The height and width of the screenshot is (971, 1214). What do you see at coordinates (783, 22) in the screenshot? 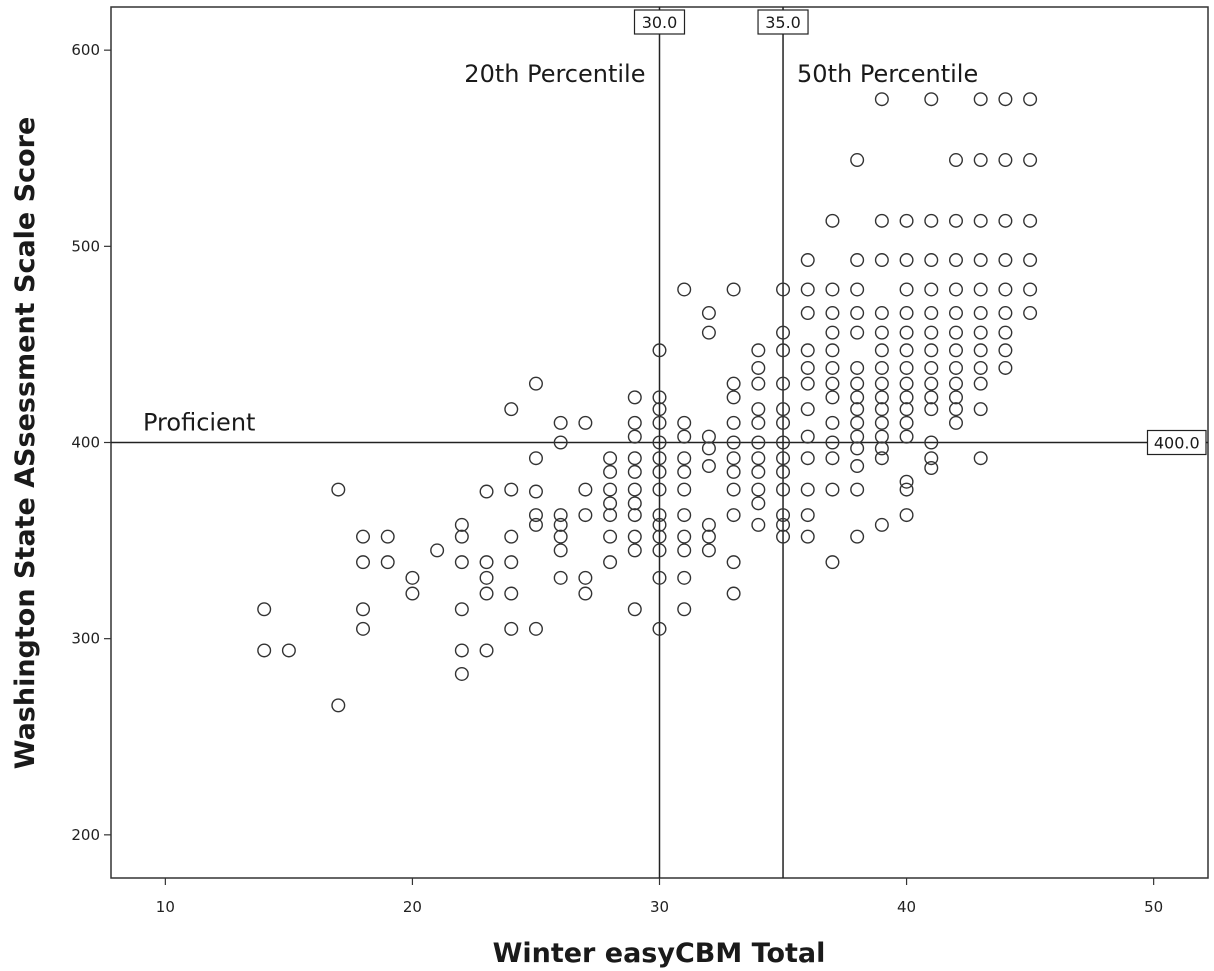
I see `reference-value-label: 35.0` at bounding box center [783, 22].